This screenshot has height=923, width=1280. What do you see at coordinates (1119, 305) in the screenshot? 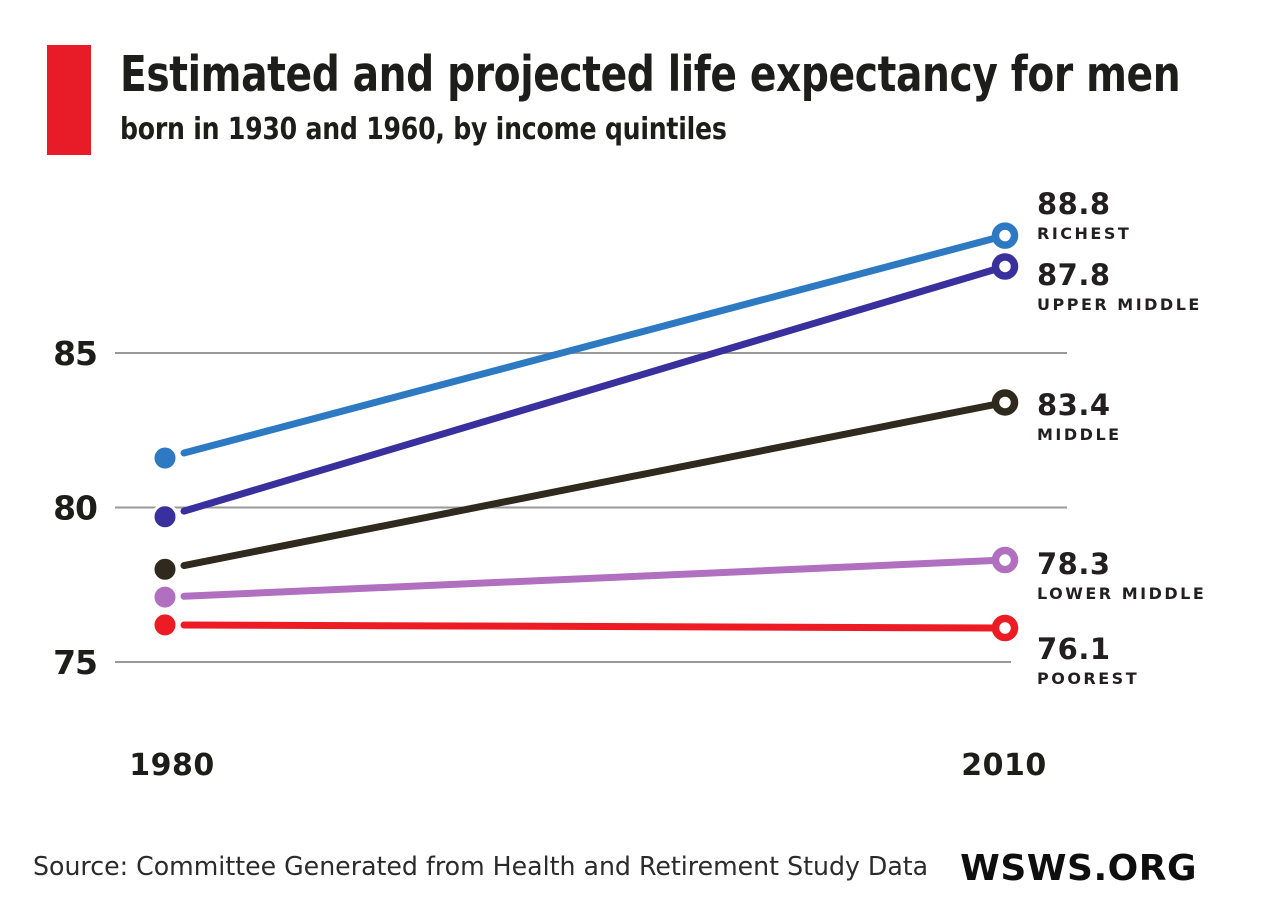
I see `quintile-name-1: UPPER MIDDLE` at bounding box center [1119, 305].